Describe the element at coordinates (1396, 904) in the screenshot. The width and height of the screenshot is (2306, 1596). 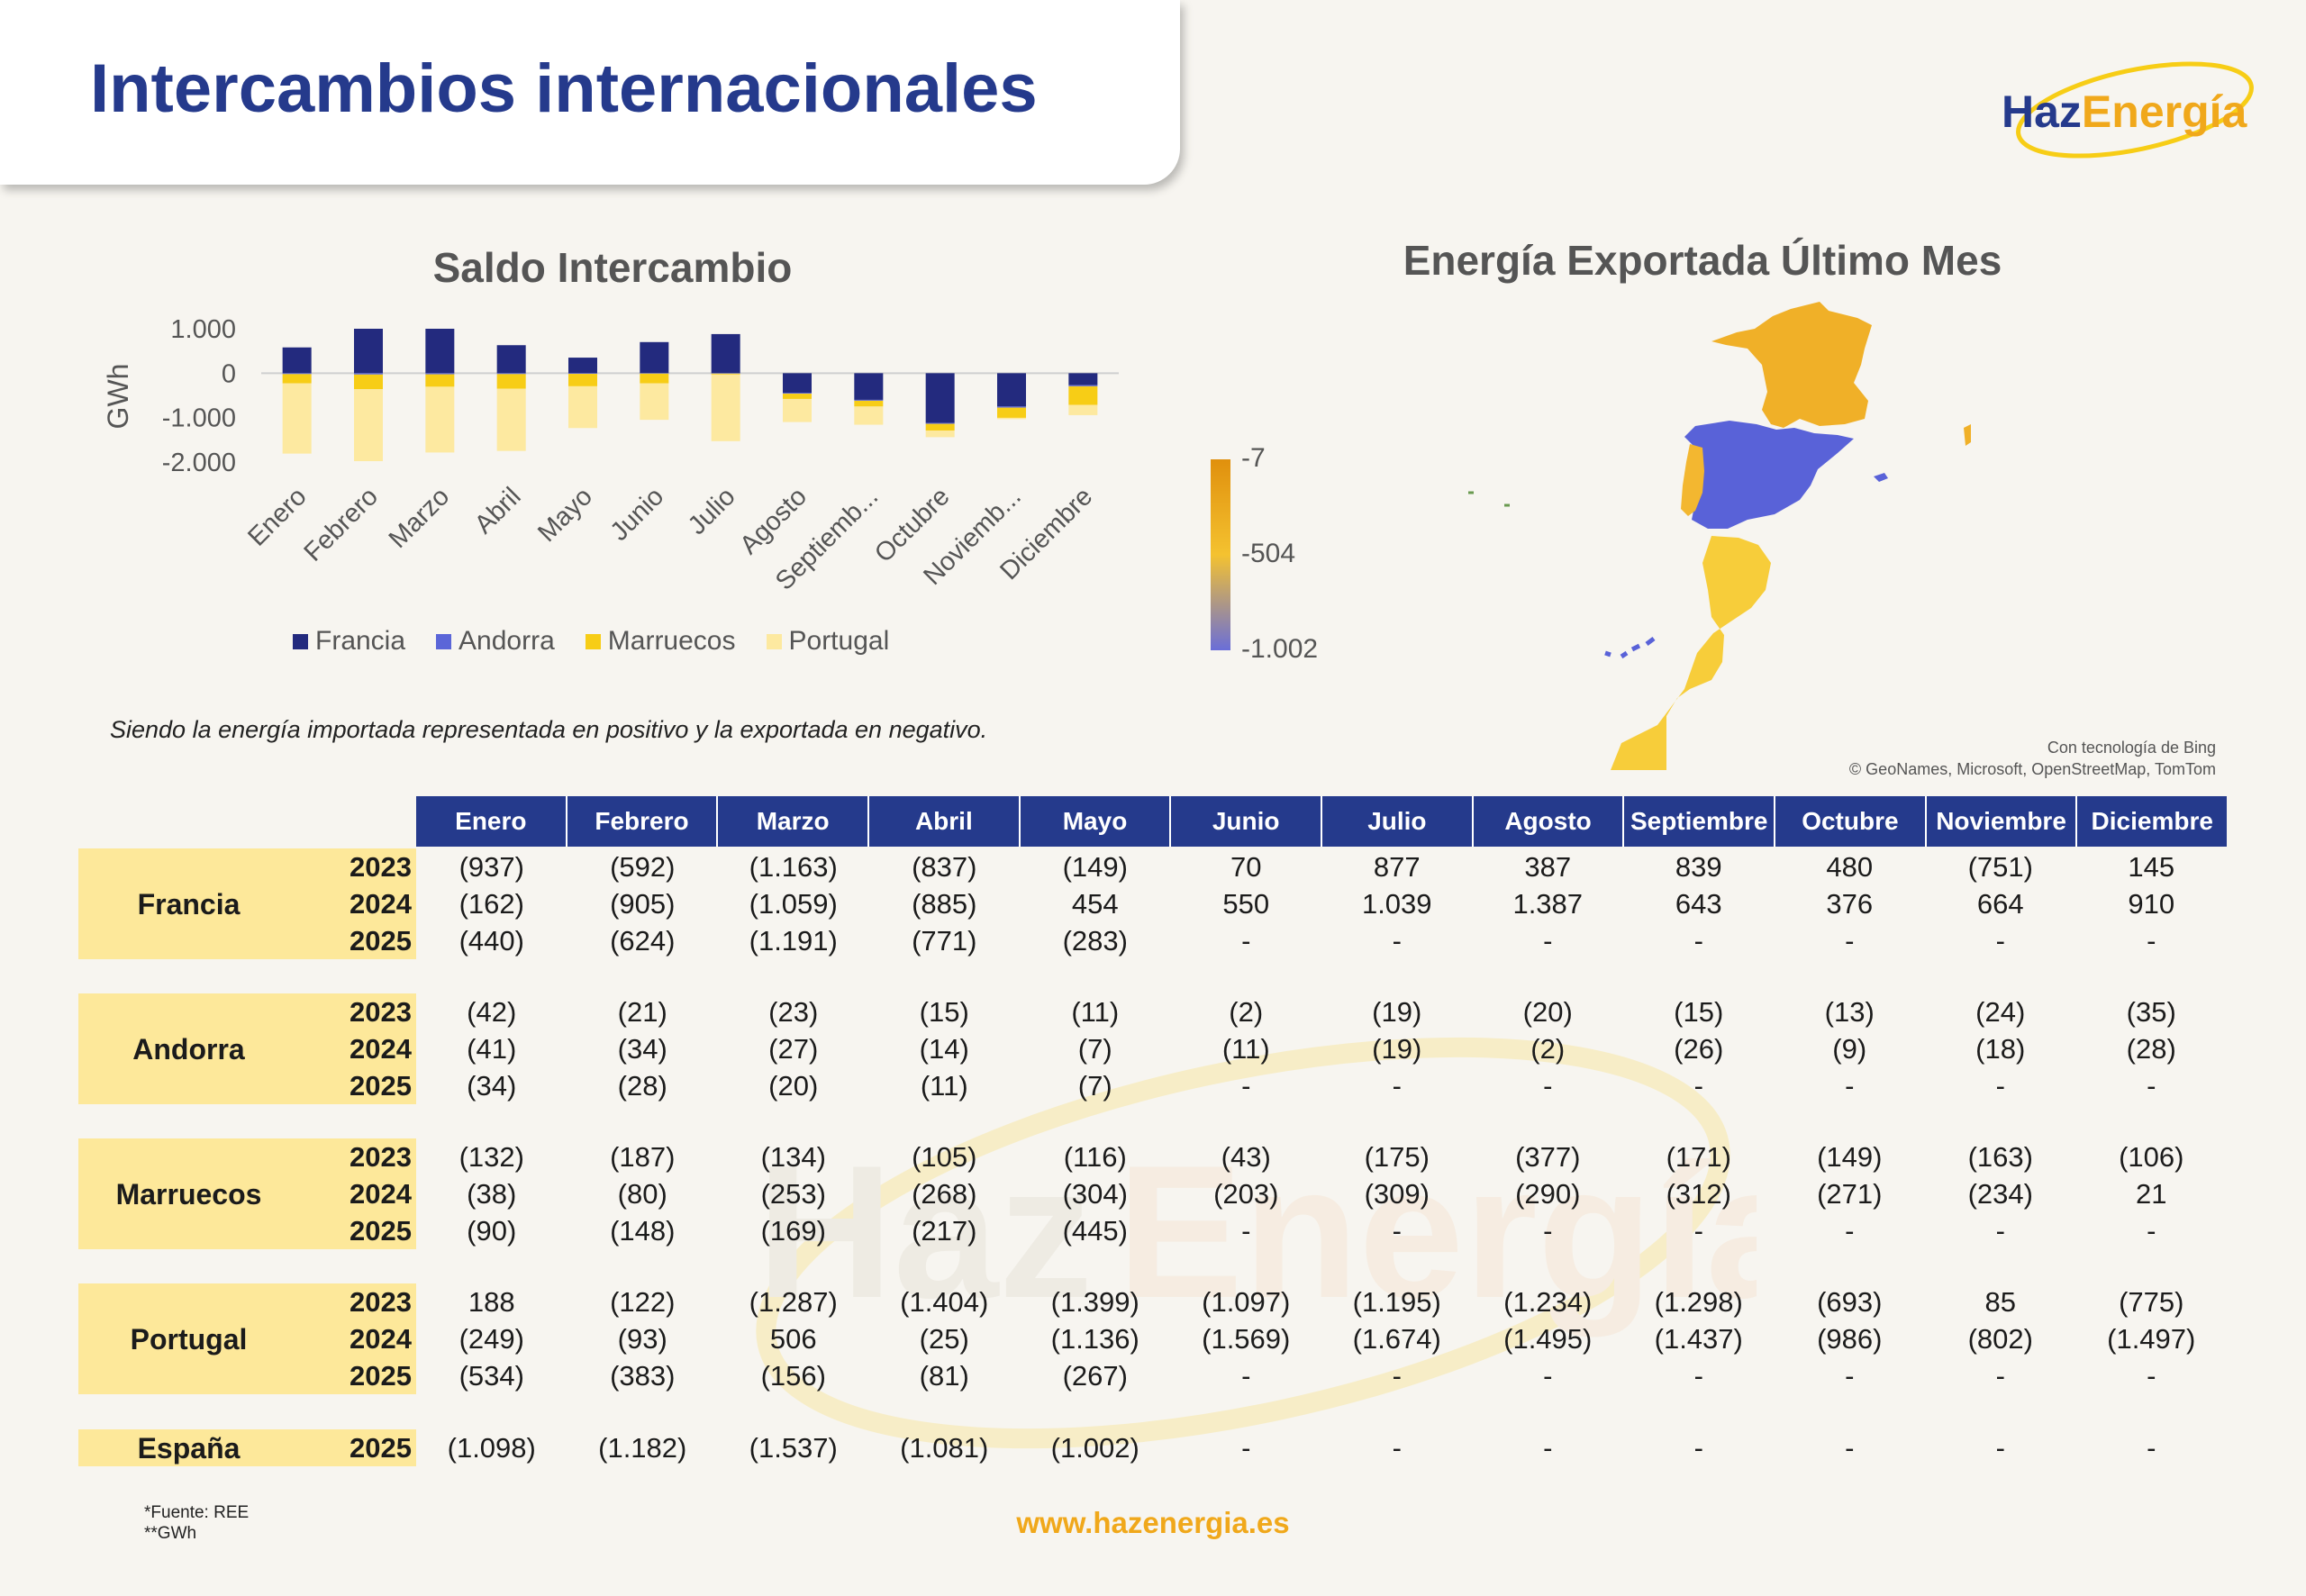
I see `table-cell: 1.039` at that location.